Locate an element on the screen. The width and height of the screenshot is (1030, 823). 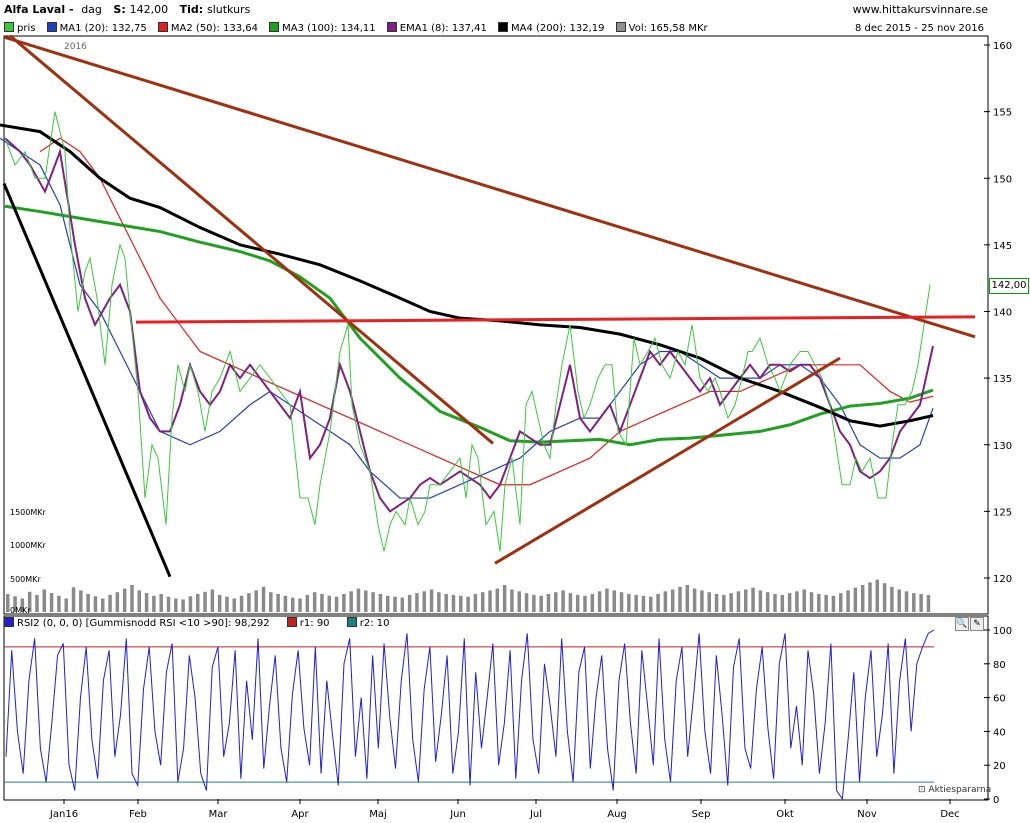
x-tick-label: Jun is located at coordinates (457, 814).